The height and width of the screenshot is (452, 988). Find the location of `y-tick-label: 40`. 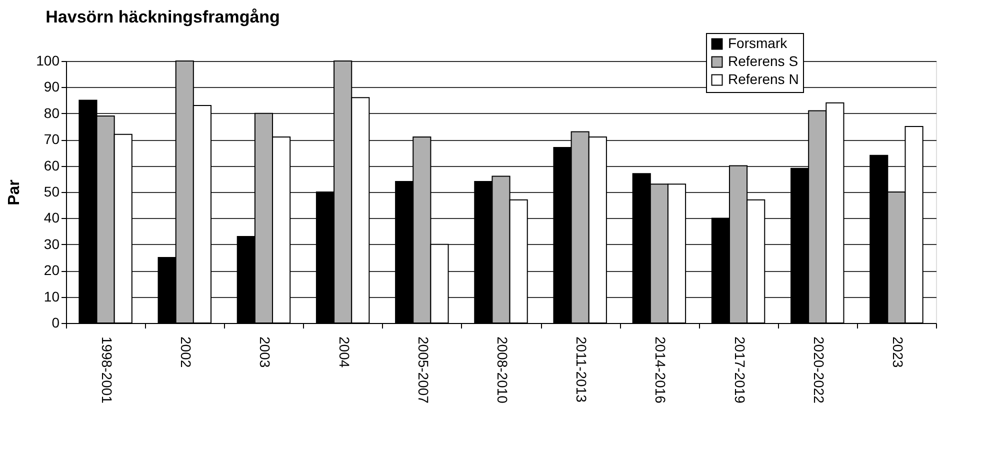

y-tick-label: 40 is located at coordinates (52, 218).